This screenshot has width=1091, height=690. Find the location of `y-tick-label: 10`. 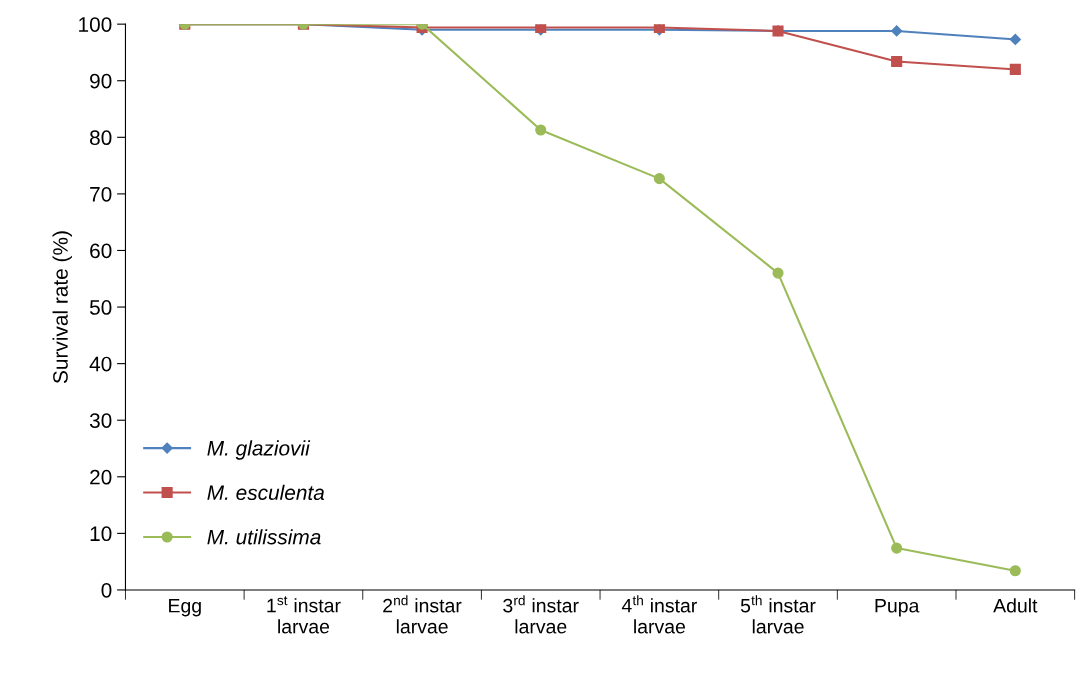

y-tick-label: 10 is located at coordinates (101, 534).